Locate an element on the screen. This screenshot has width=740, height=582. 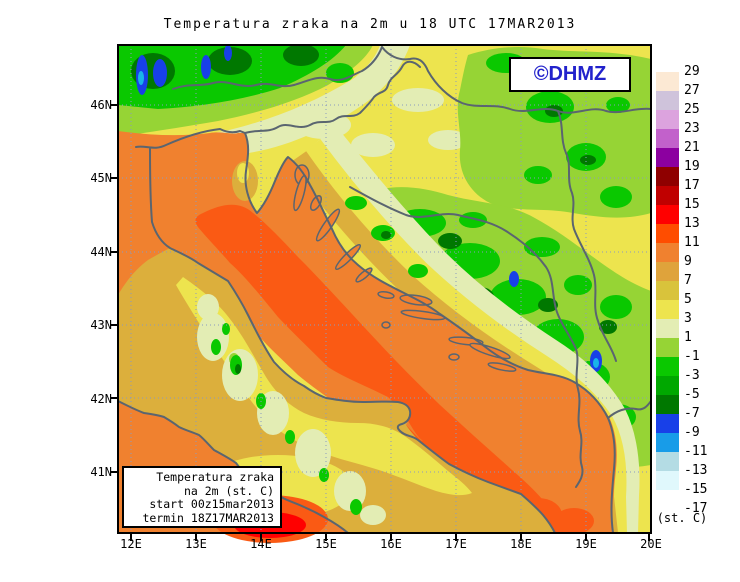
y-tick-label: 42N is located at coordinates (101, 398).